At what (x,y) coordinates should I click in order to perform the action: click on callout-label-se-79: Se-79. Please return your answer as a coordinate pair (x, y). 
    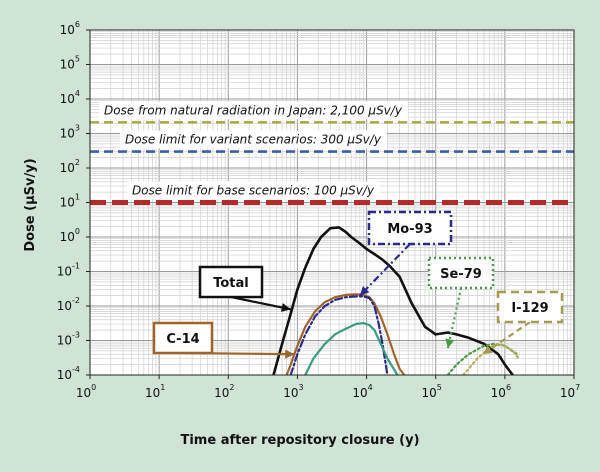
    Looking at the image, I should click on (461, 274).